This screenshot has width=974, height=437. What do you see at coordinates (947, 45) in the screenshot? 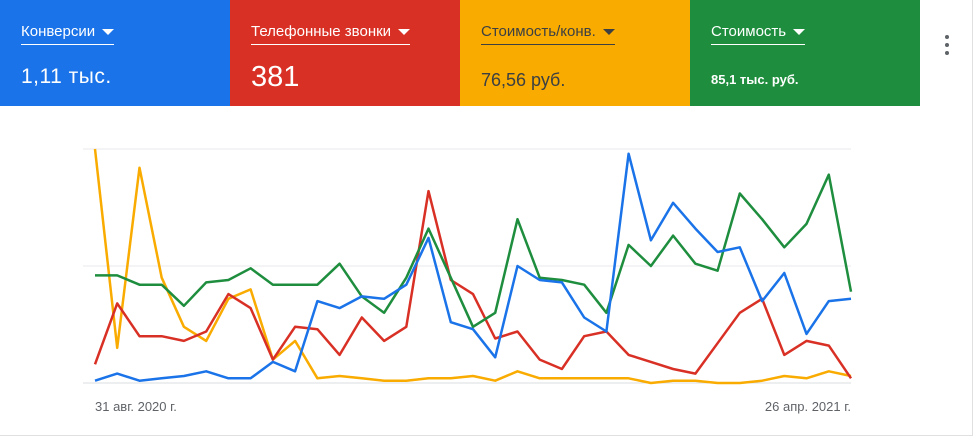
I see `more-vert-icon` at bounding box center [947, 45].